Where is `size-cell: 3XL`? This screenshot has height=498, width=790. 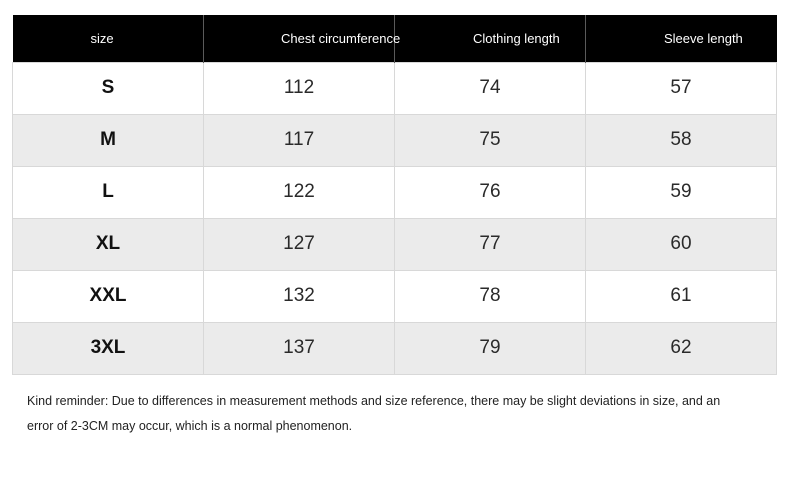
size-cell: 3XL is located at coordinates (108, 348).